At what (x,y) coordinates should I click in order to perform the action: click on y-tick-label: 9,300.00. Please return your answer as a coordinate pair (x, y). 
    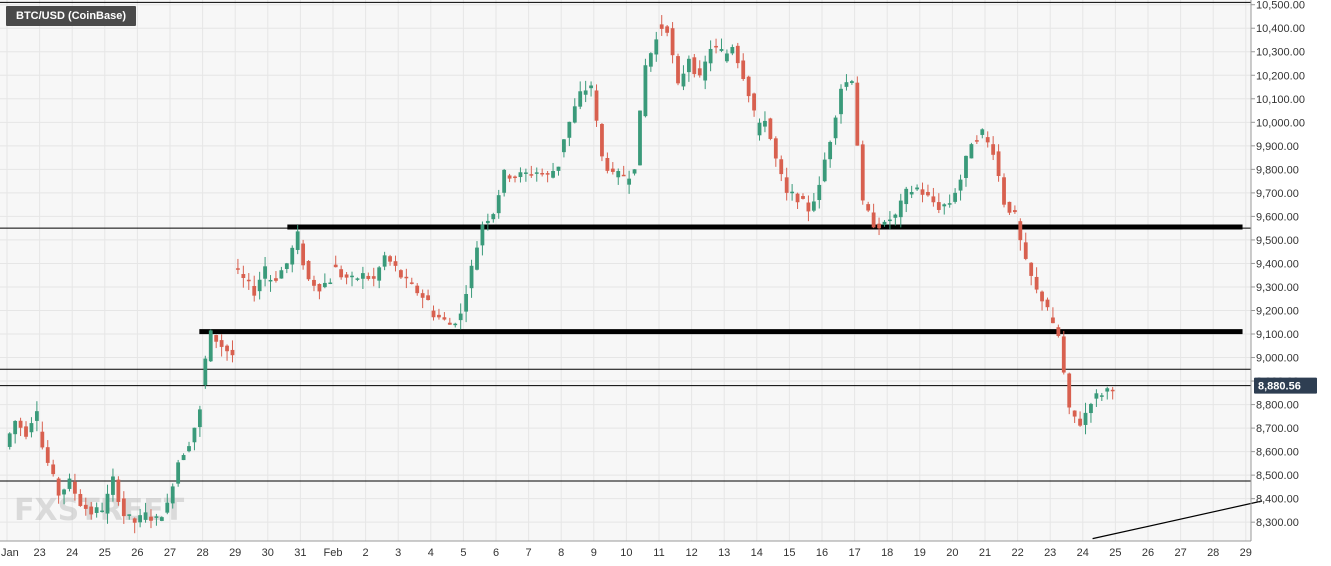
    Looking at the image, I should click on (1277, 288).